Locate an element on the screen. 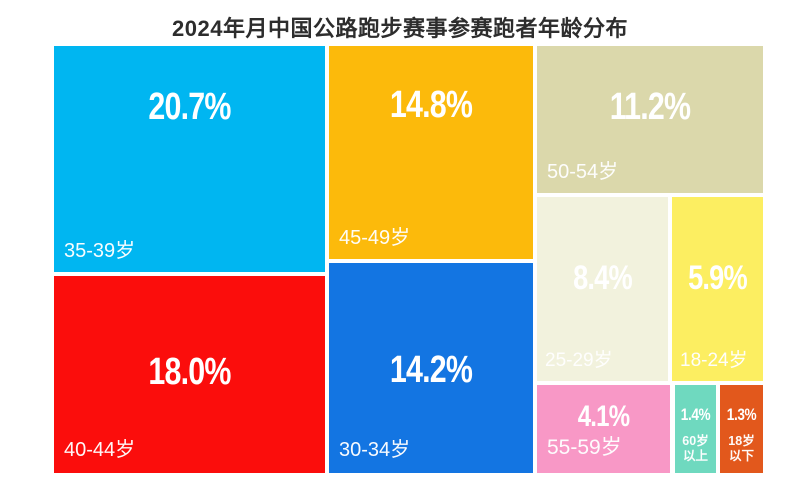 This screenshot has height=494, width=800. treemap-block-45-49: 14.8% 45-49岁 is located at coordinates (431, 152).